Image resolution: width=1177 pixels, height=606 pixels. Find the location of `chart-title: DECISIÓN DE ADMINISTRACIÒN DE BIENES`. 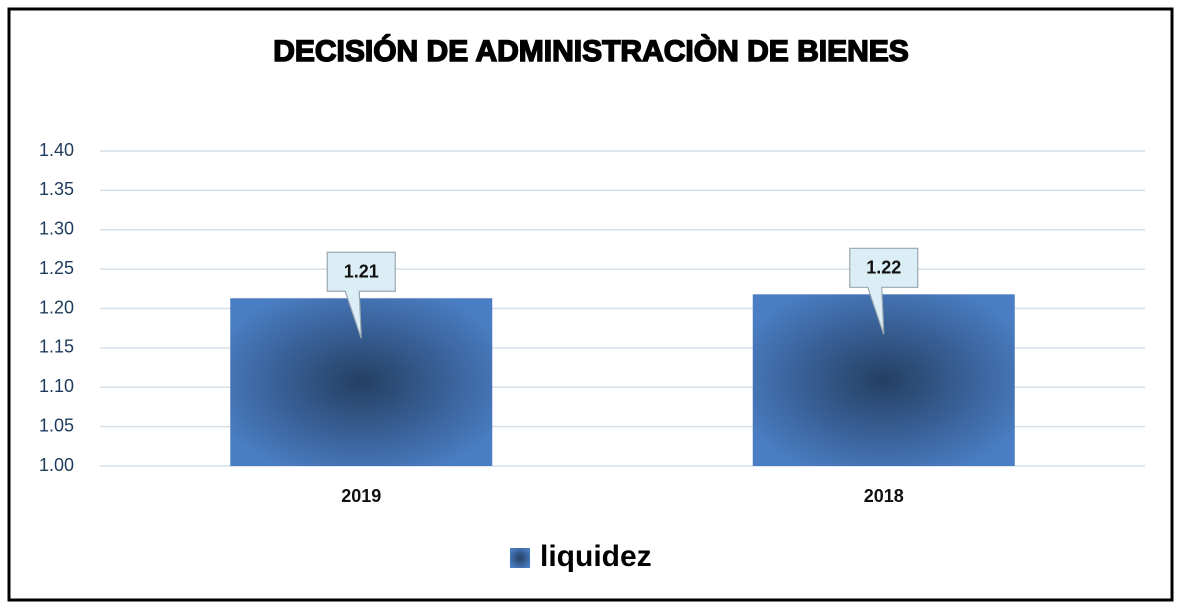

chart-title: DECISIÓN DE ADMINISTRACIÒN DE BIENES is located at coordinates (591, 51).